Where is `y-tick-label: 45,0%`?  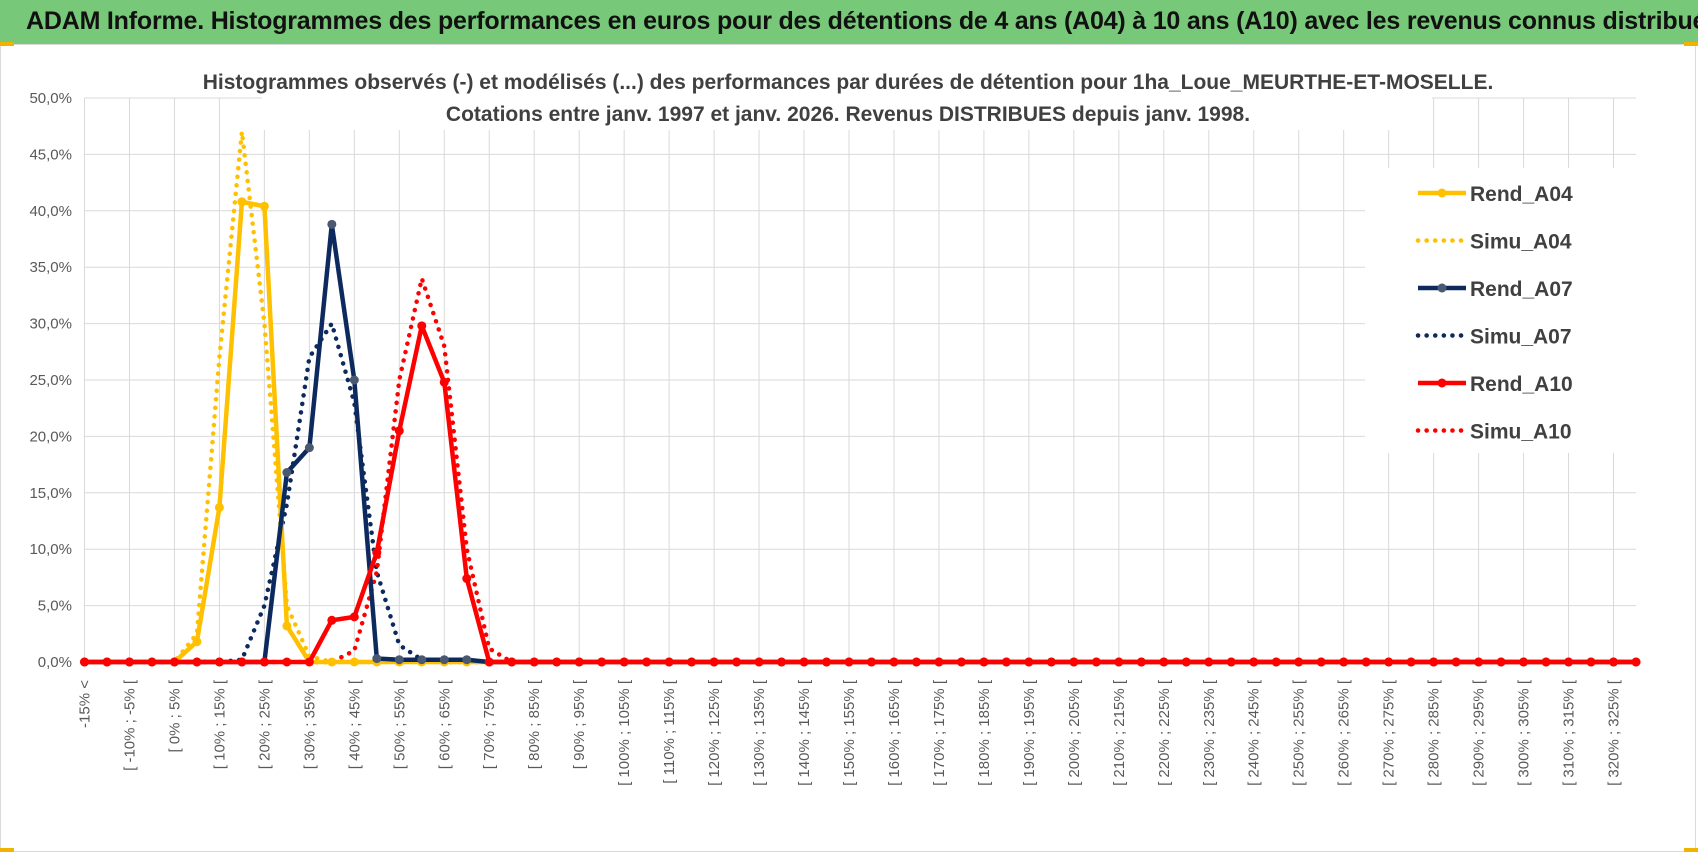
y-tick-label: 45,0% is located at coordinates (50, 154).